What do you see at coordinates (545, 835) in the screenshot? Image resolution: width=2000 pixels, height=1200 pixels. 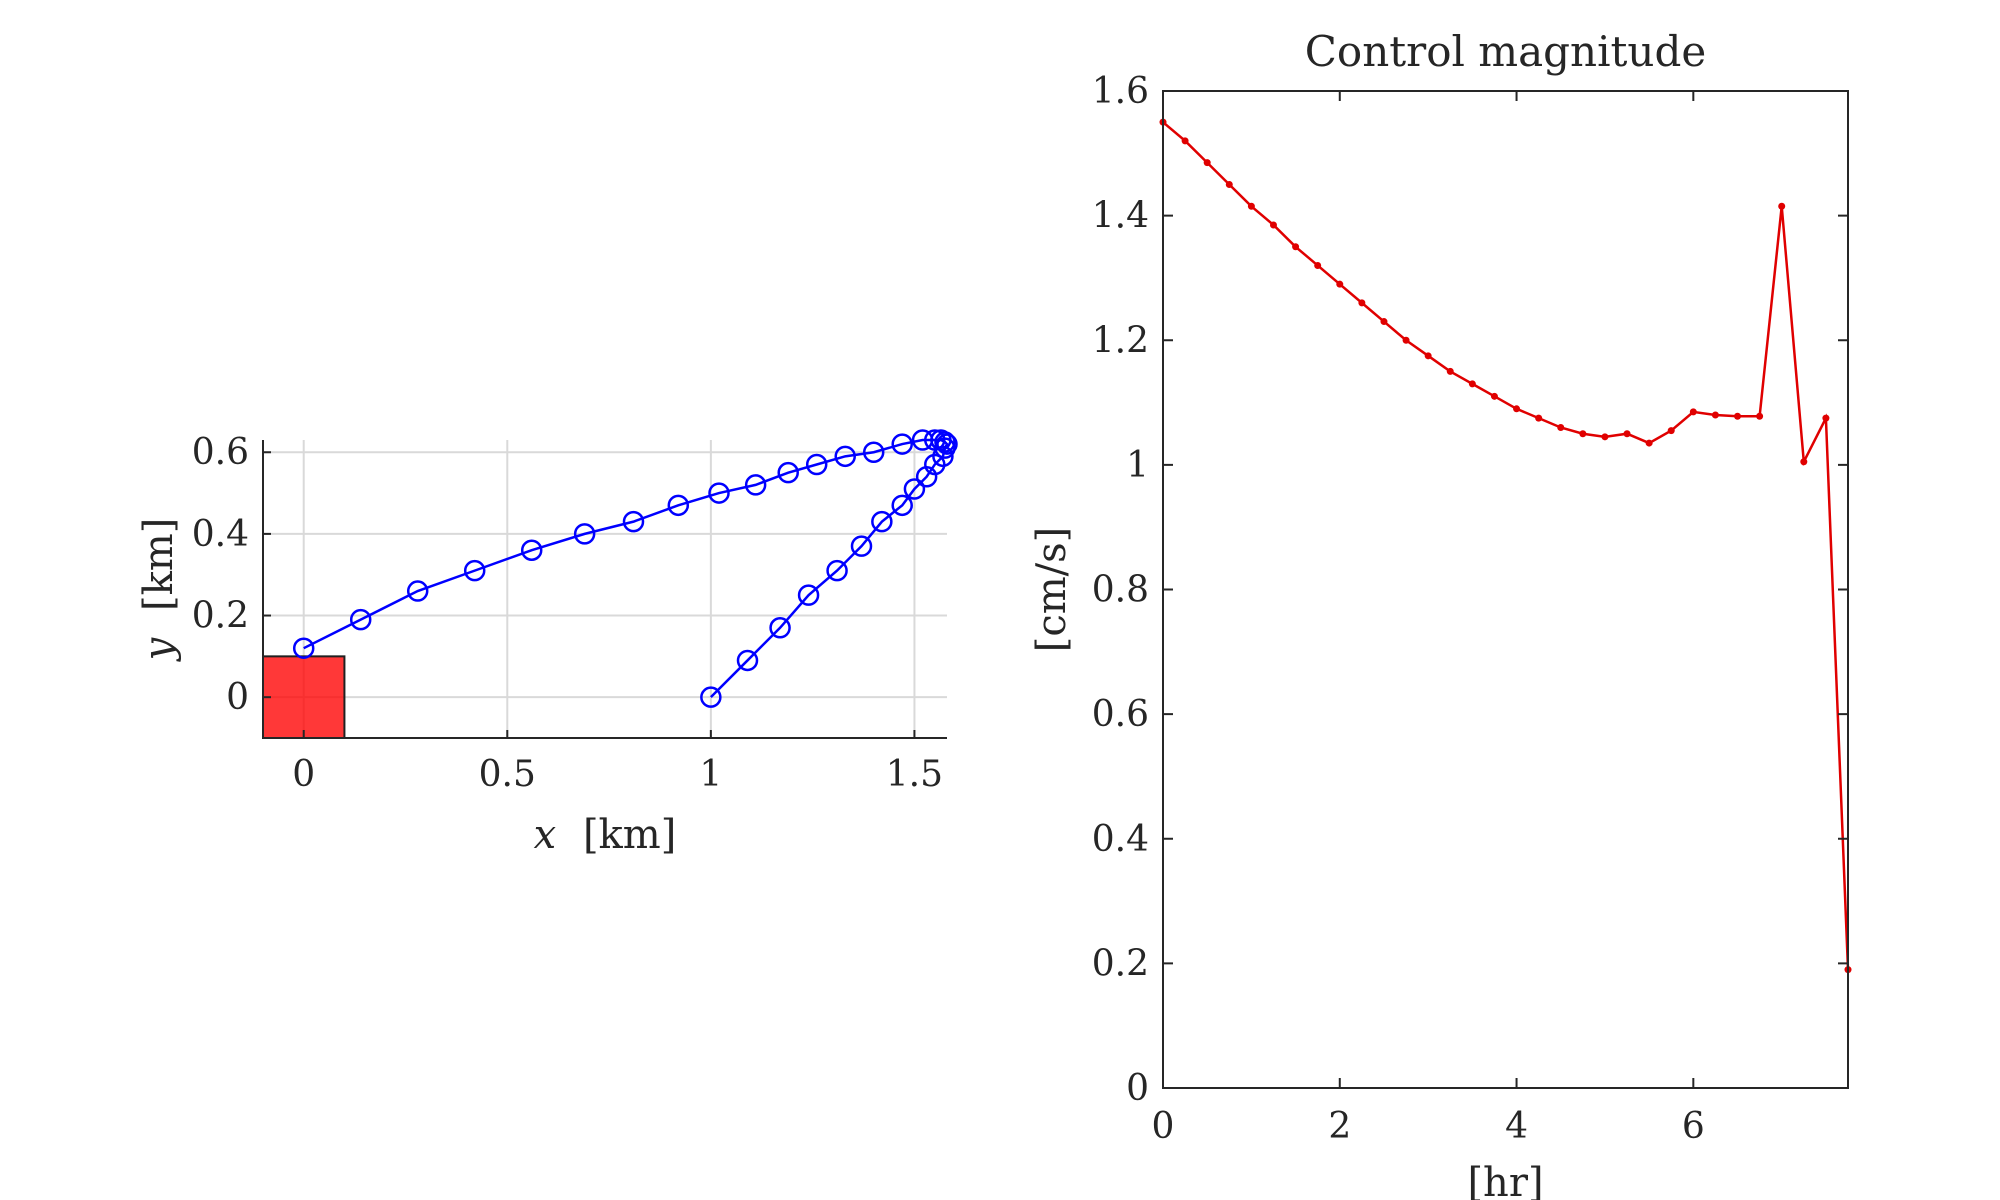 I see `x-variable: x` at bounding box center [545, 835].